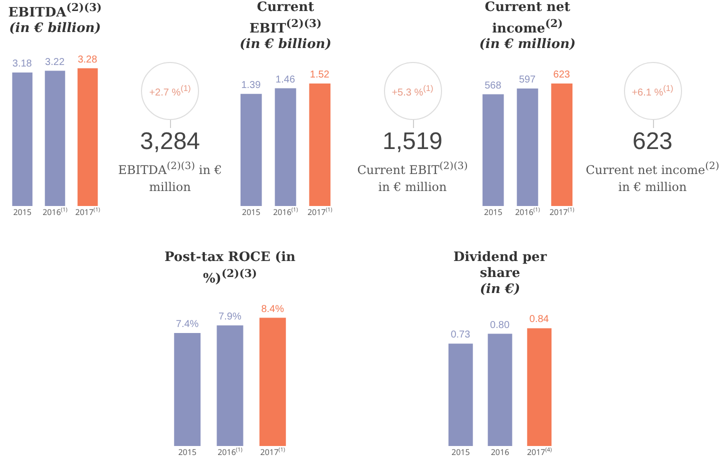 Image resolution: width=720 pixels, height=472 pixels. I want to click on data-label: 7.9%, so click(230, 317).